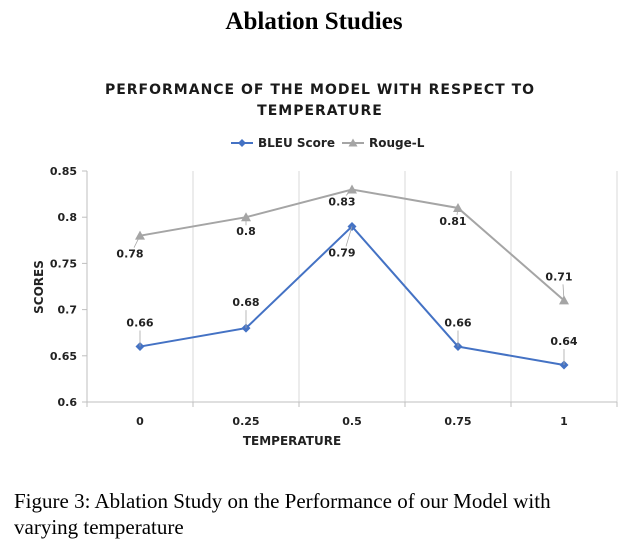  Describe the element at coordinates (140, 421) in the screenshot. I see `x-tick-label: 0` at that location.